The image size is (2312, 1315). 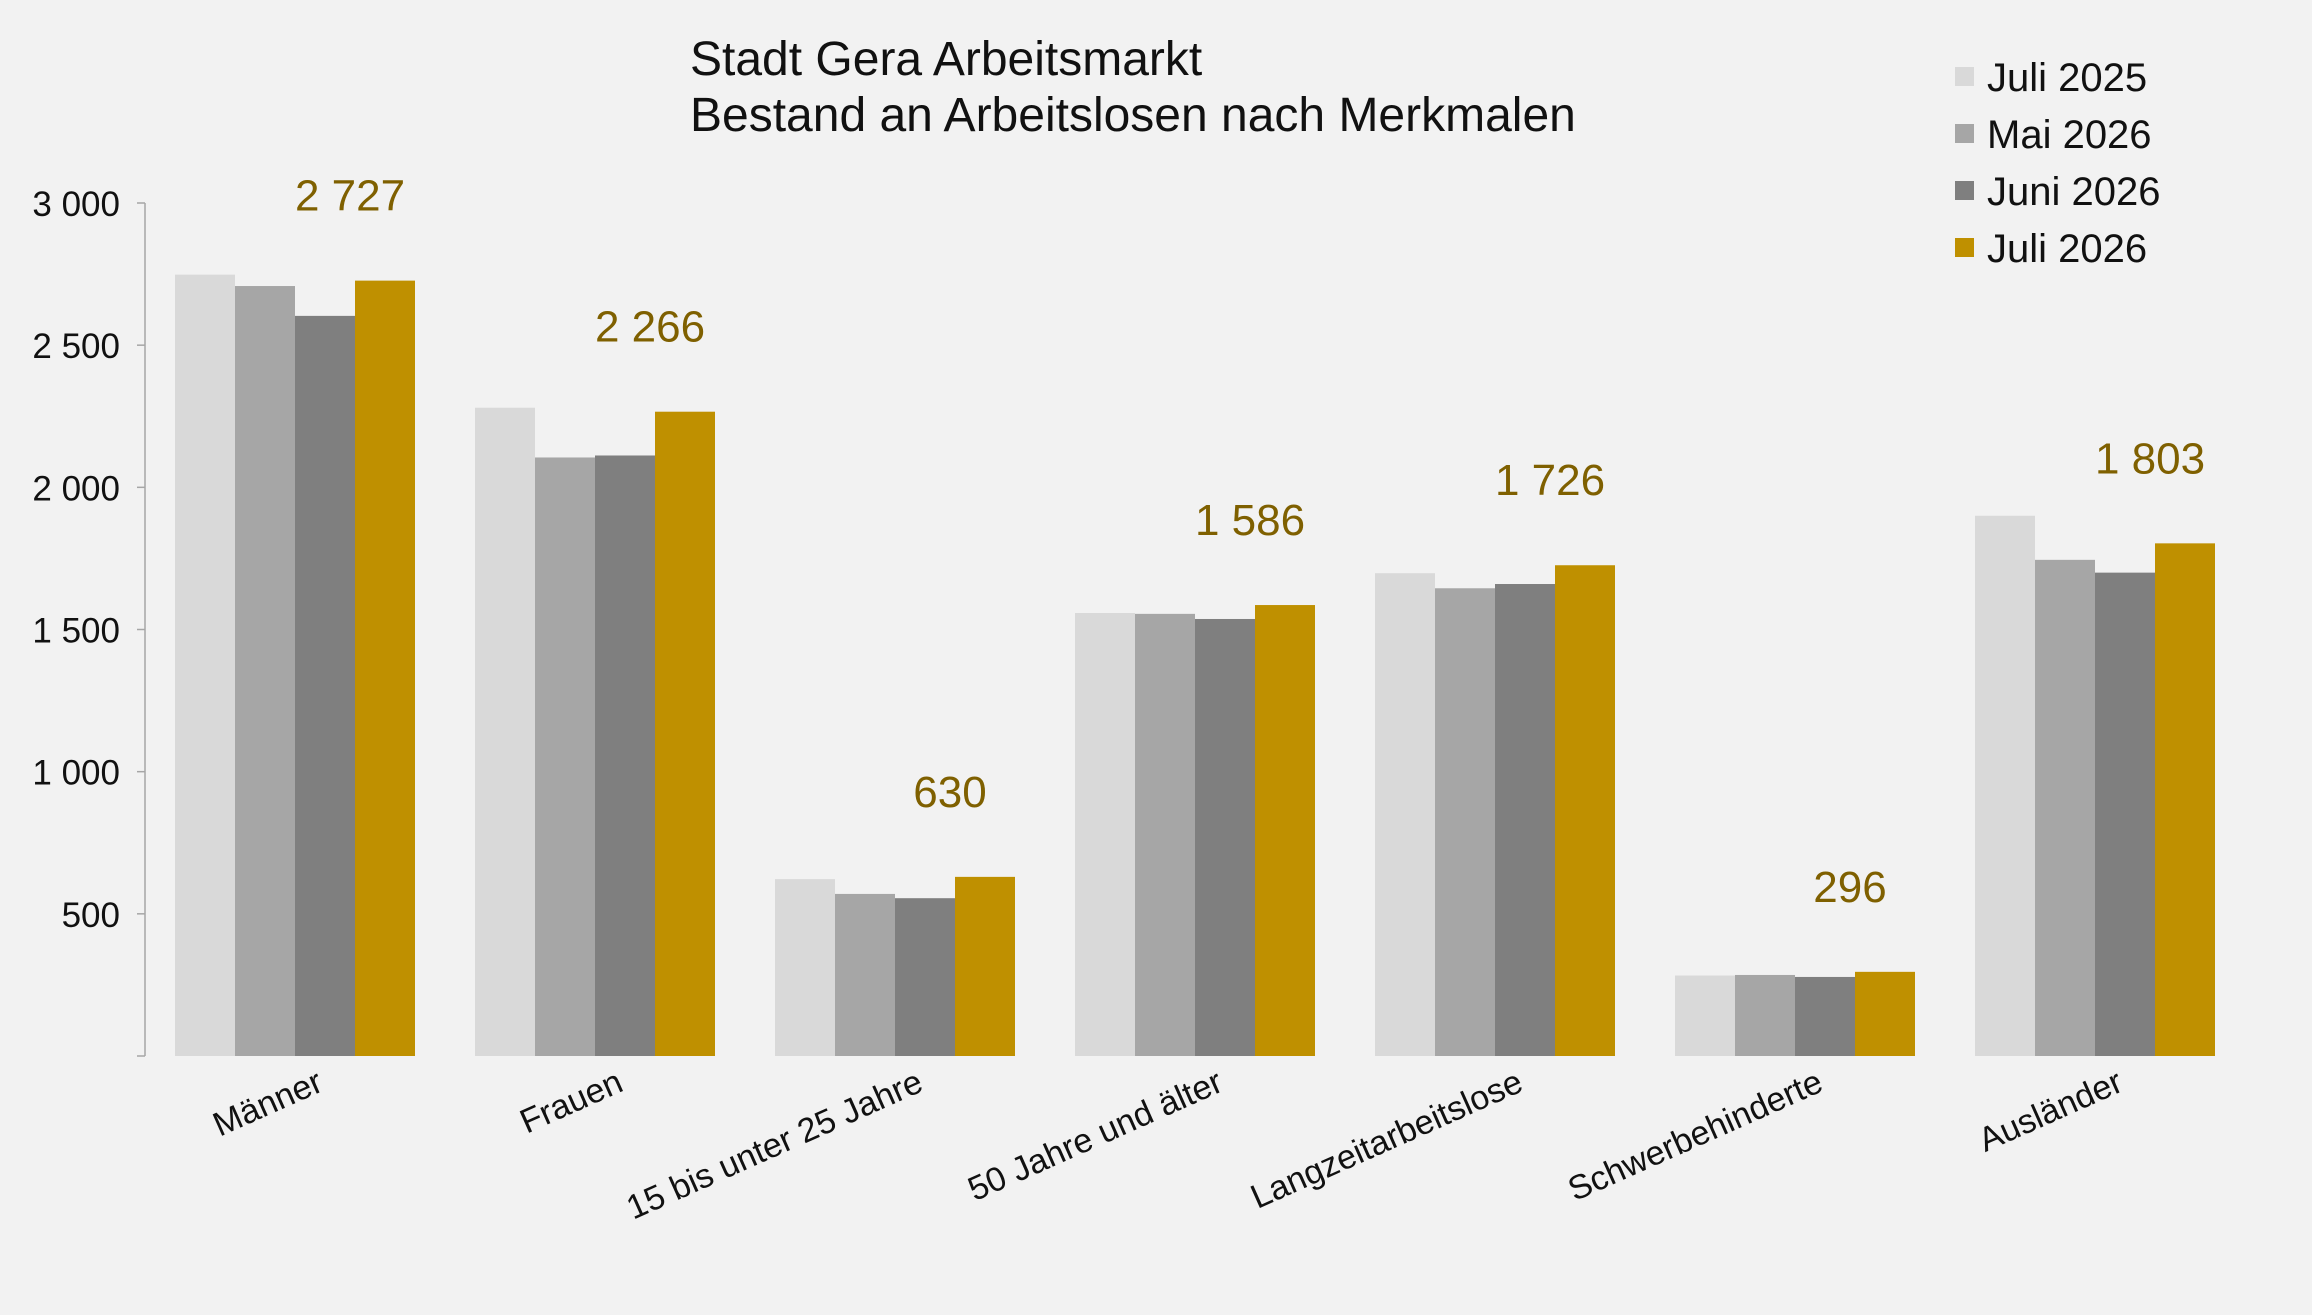 What do you see at coordinates (1964, 76) in the screenshot?
I see `legend-swatch-juli-2025` at bounding box center [1964, 76].